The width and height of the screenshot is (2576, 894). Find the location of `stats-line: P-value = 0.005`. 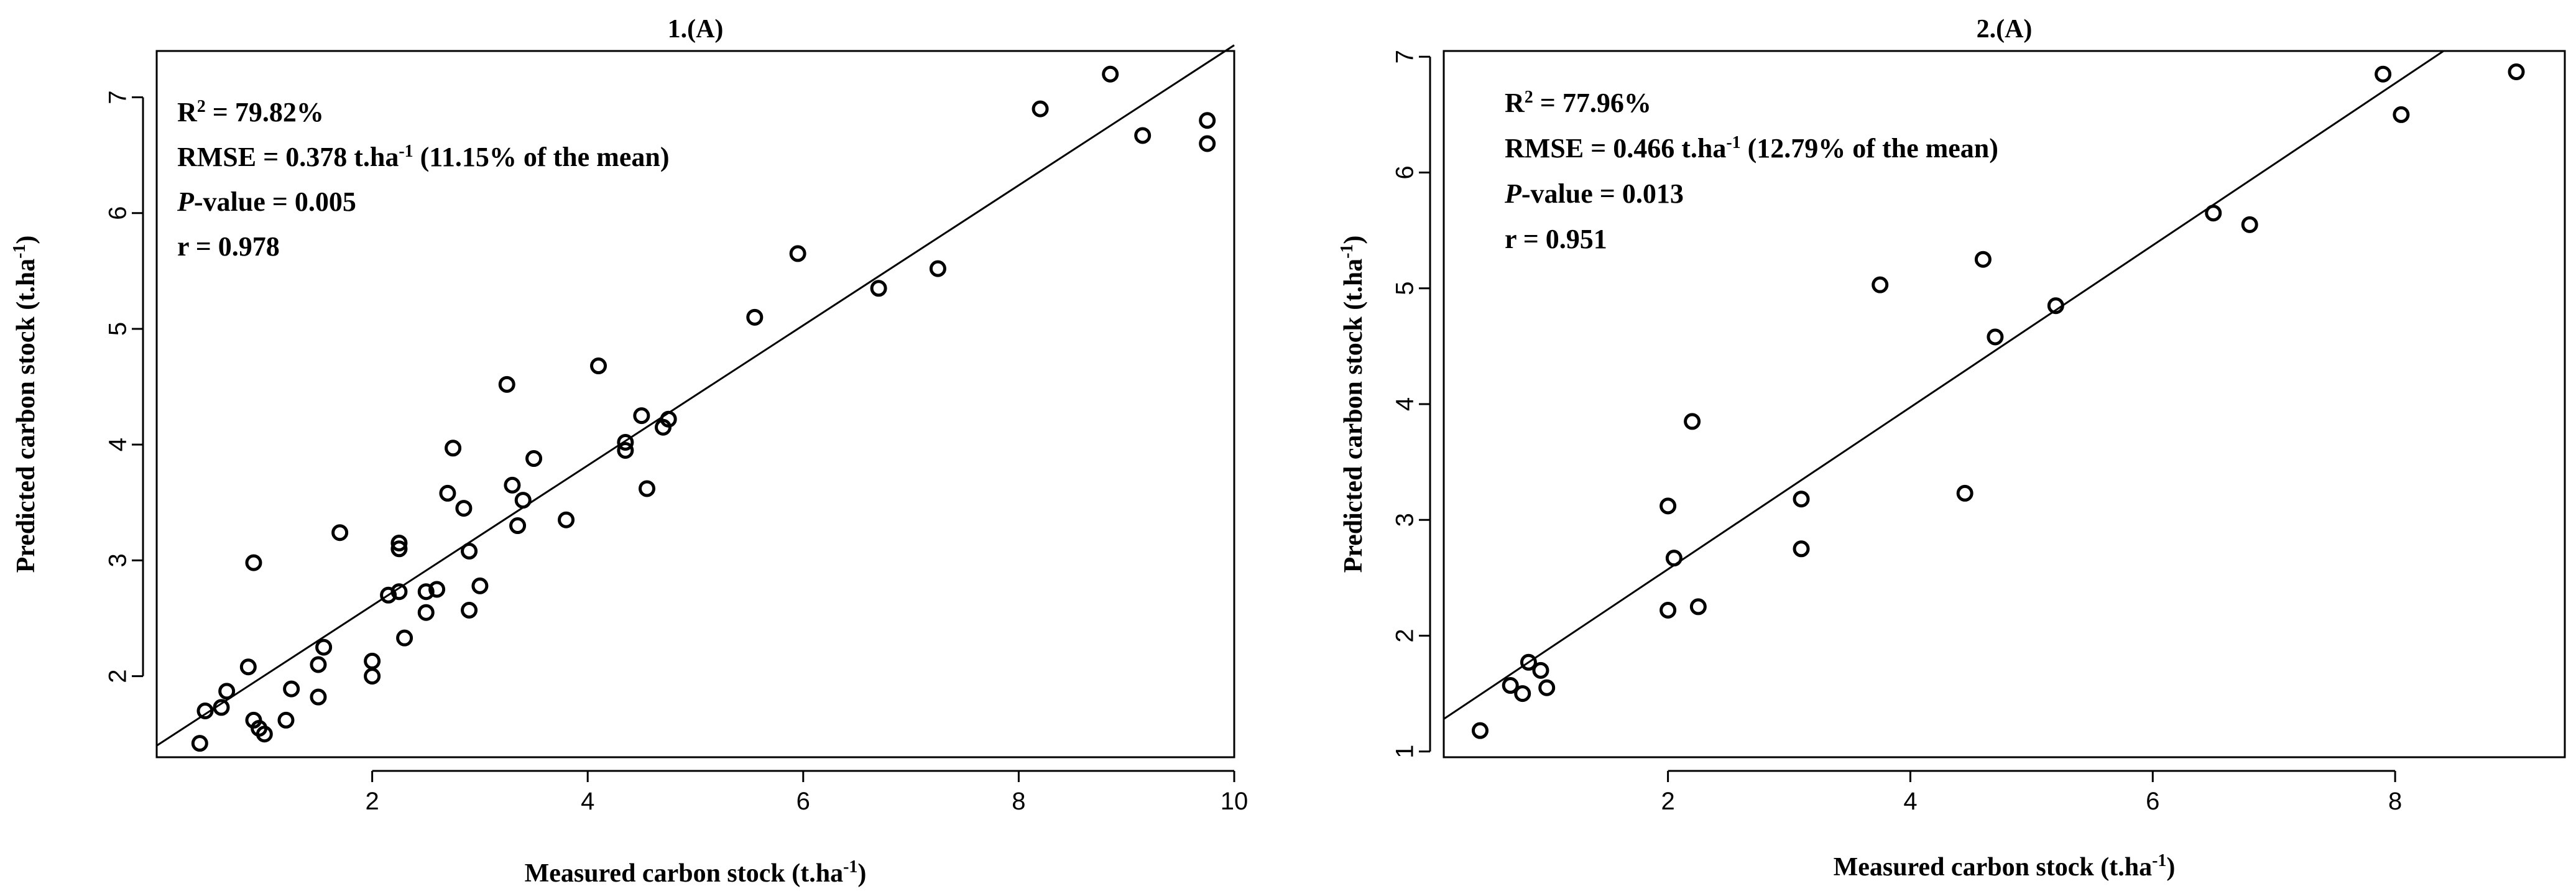

stats-line: P-value = 0.005 is located at coordinates (266, 202).